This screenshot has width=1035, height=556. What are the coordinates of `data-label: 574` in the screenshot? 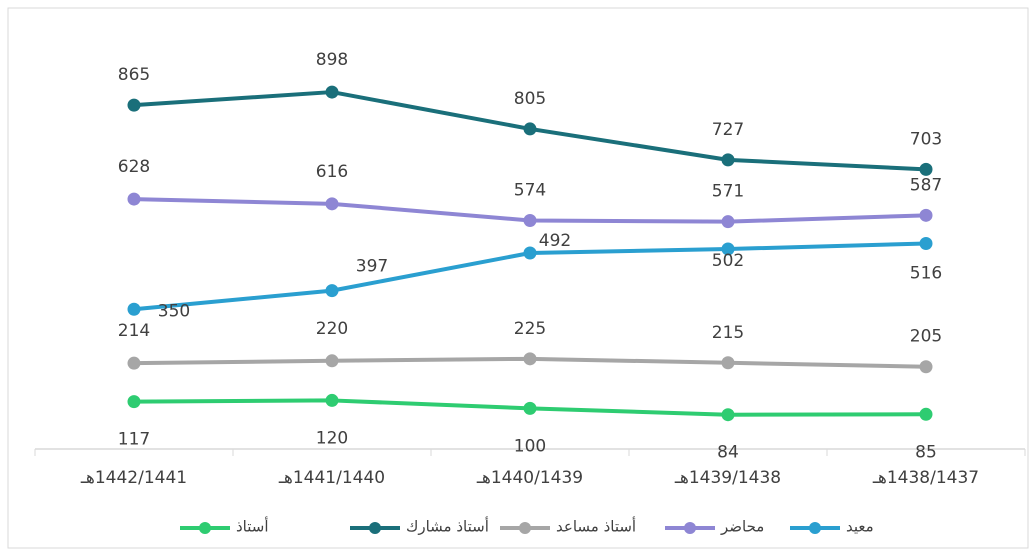 It's located at (530, 190).